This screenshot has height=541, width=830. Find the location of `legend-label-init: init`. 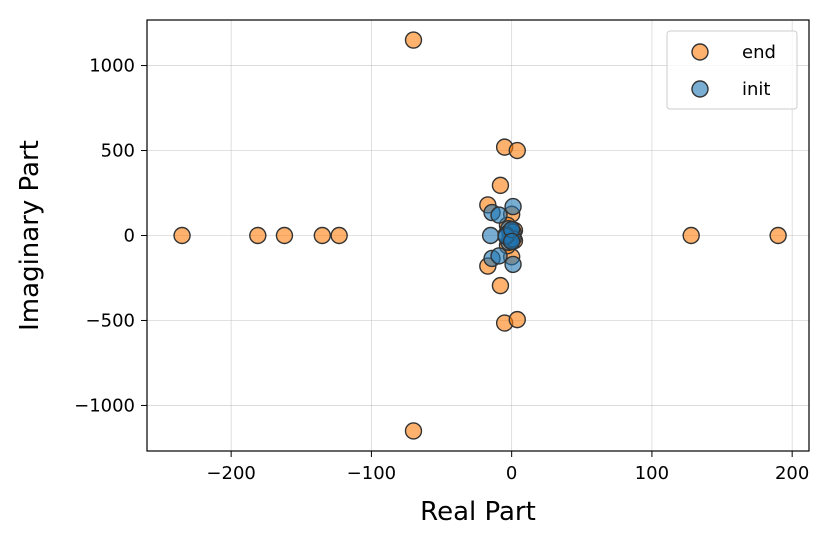

legend-label-init: init is located at coordinates (756, 89).